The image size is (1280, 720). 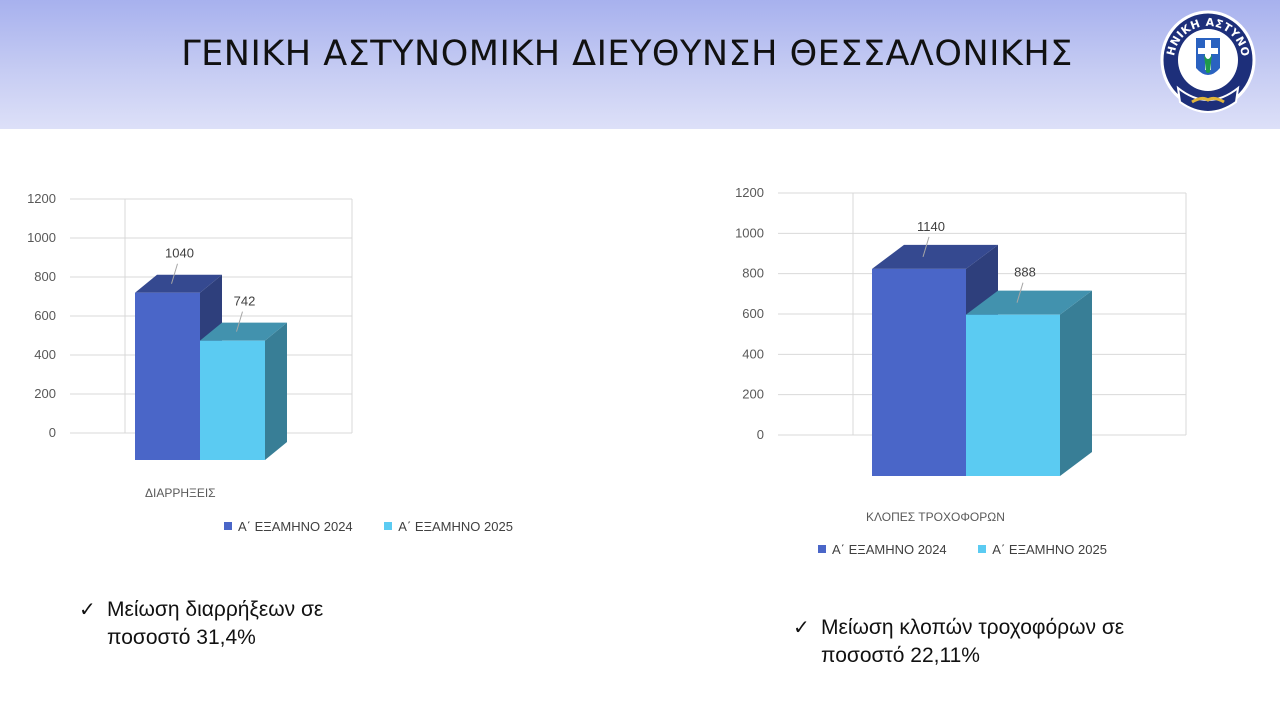 What do you see at coordinates (1207, 60) in the screenshot?
I see `police-emblem-icon: ΕΛΛΗΝΙΚΗ ΑΣΤΥΝΟΜΙΑ` at bounding box center [1207, 60].